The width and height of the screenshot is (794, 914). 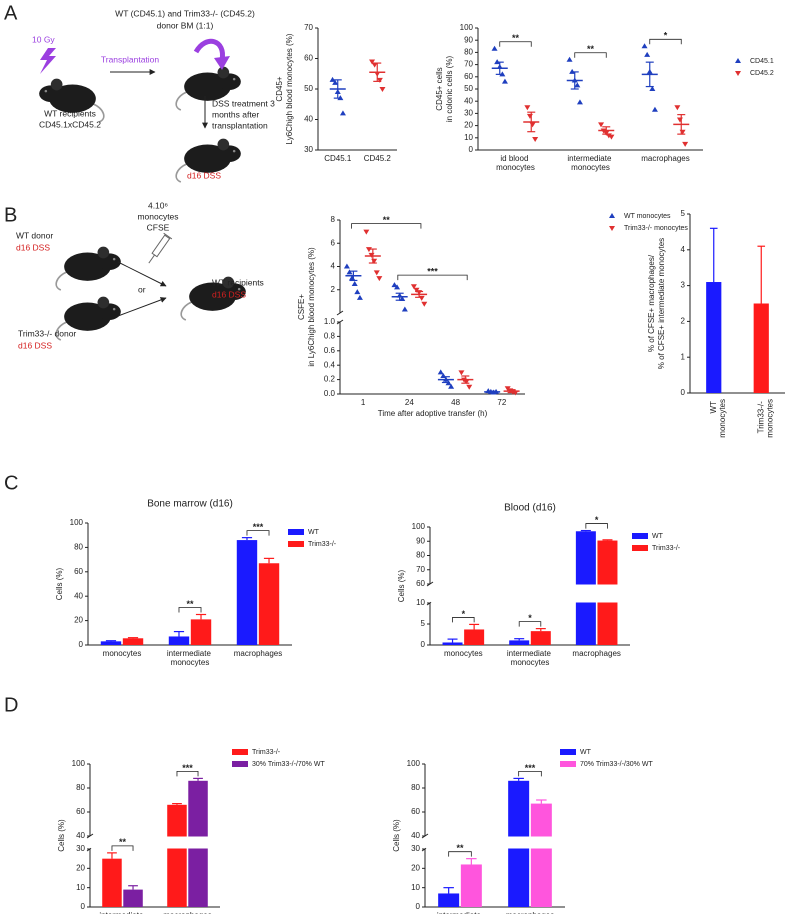 What do you see at coordinates (160, 248) in the screenshot?
I see `syringe-icon` at bounding box center [160, 248].